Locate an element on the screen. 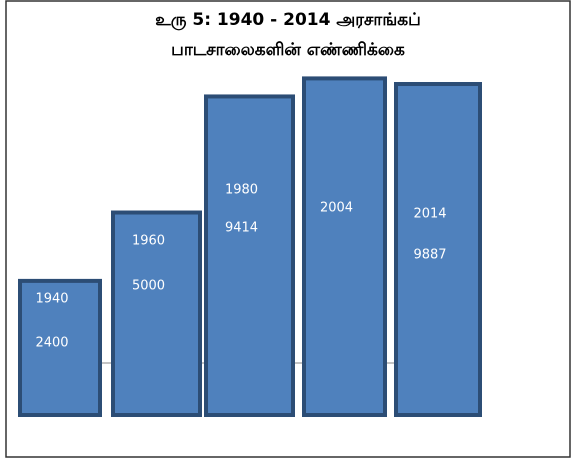  chart-title: பாடசாலைகளின் எண்ணிக்கை is located at coordinates (288, 50).